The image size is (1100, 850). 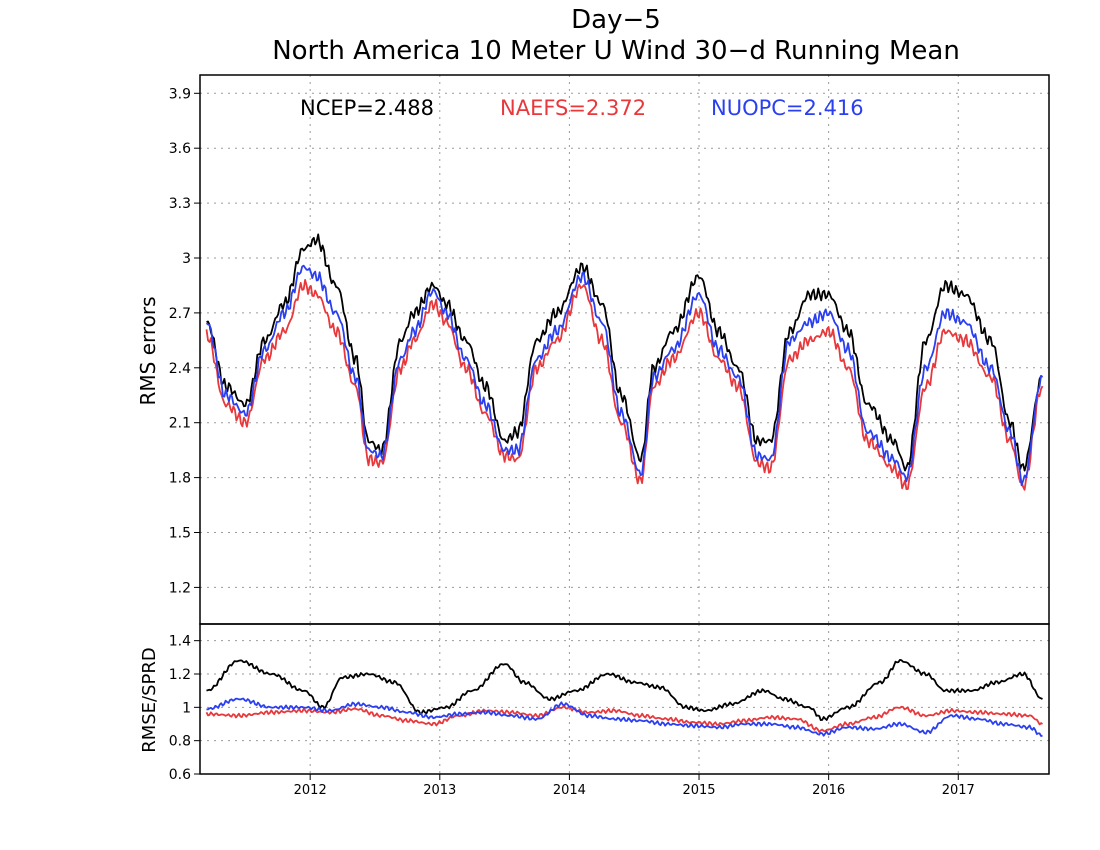 I want to click on bottom-y-ticks: 0.6 0.8 1 1.2 1.4, so click(x=184, y=708).